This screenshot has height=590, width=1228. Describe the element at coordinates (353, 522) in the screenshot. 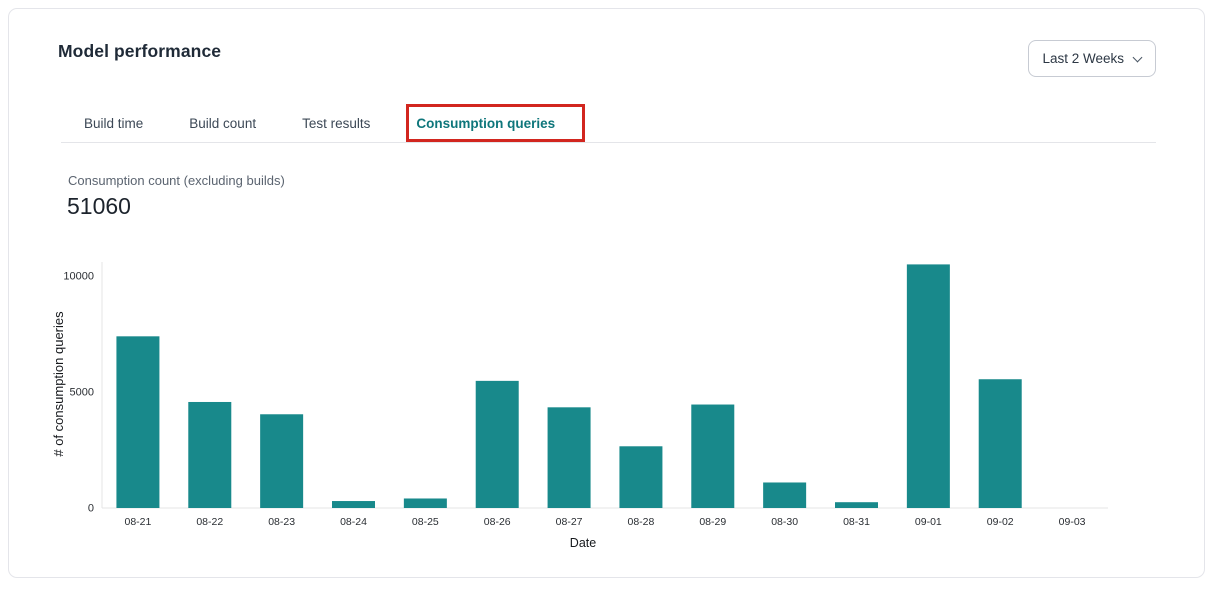

I see `x-tick-label: 08-24` at that location.